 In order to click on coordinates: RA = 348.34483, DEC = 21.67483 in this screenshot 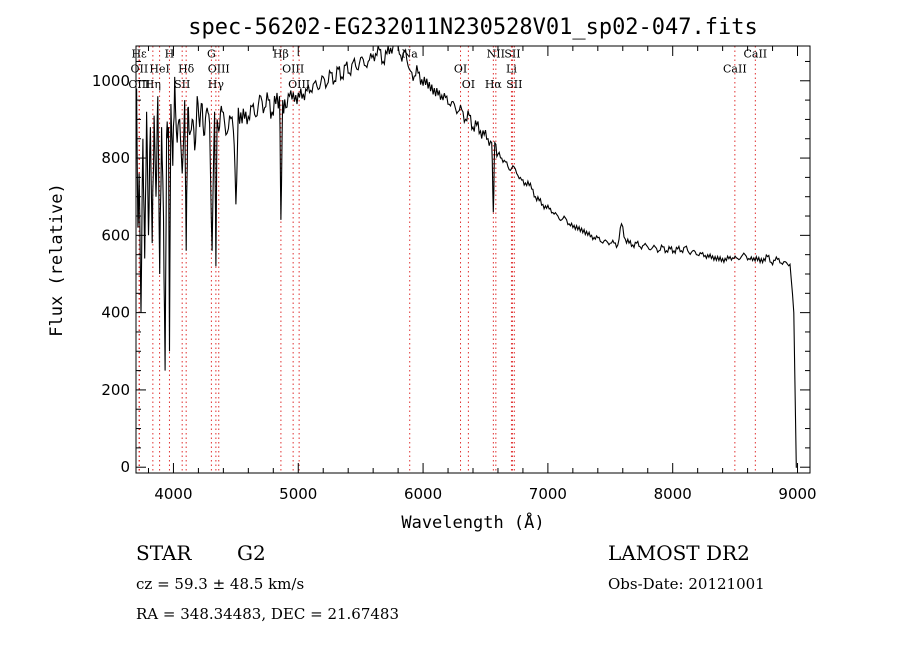, I will do `click(268, 614)`.